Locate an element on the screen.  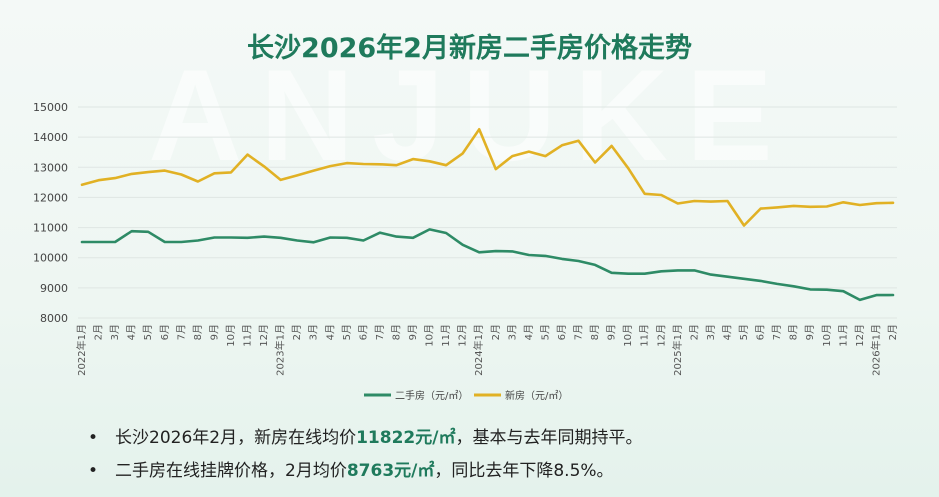
legend-label: 二手房（元/㎡） is located at coordinates (431, 395).